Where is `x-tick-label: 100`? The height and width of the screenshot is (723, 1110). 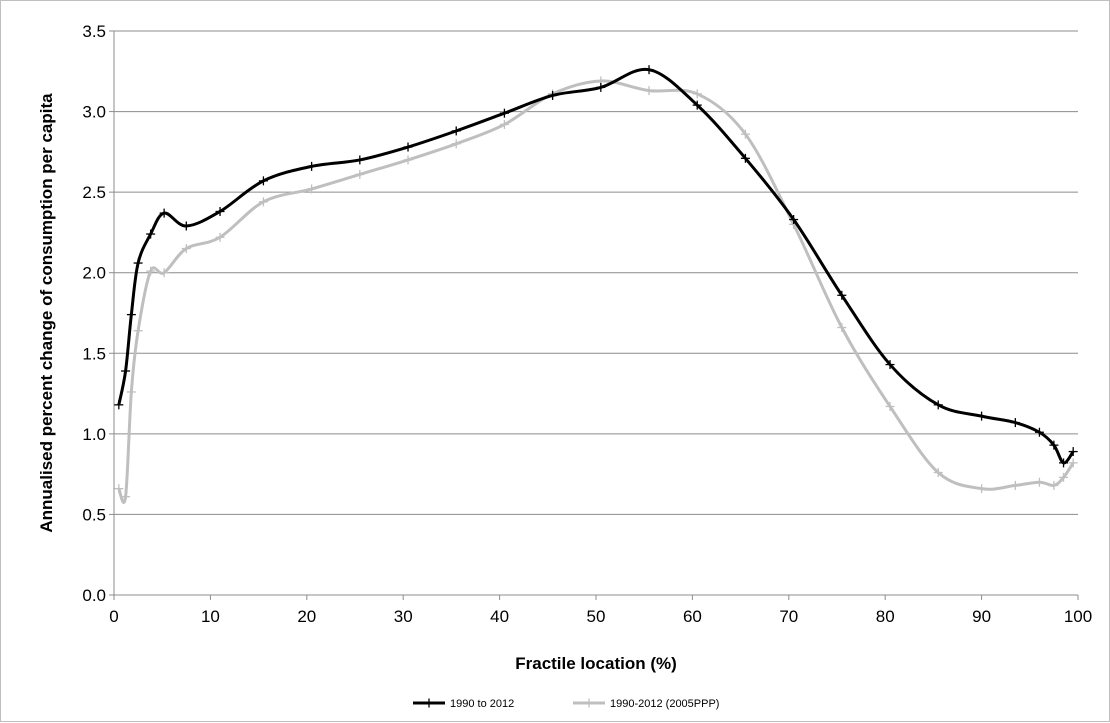
x-tick-label: 100 is located at coordinates (1078, 616).